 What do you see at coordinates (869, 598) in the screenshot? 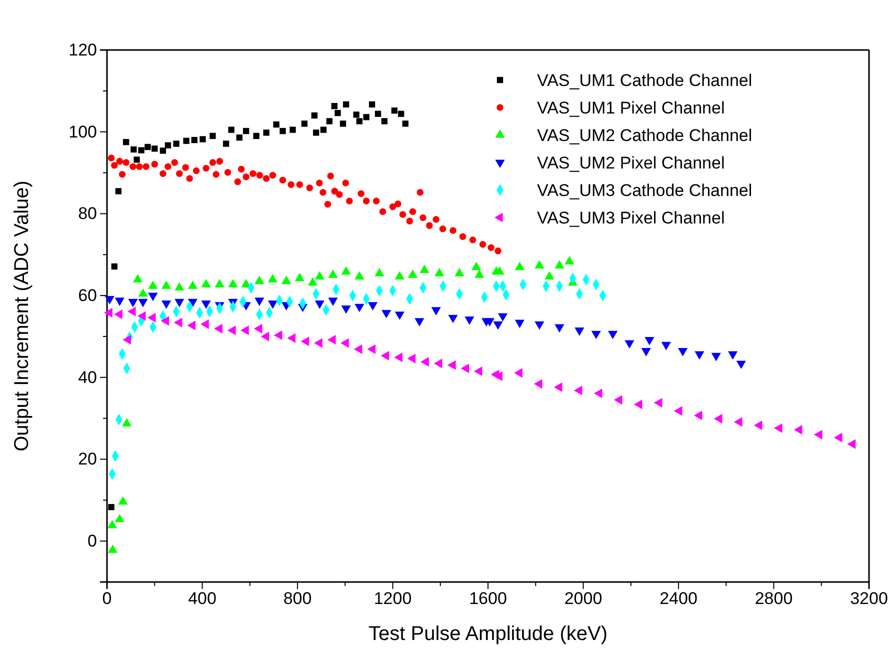
I see `x-tick-label: 3200` at bounding box center [869, 598].